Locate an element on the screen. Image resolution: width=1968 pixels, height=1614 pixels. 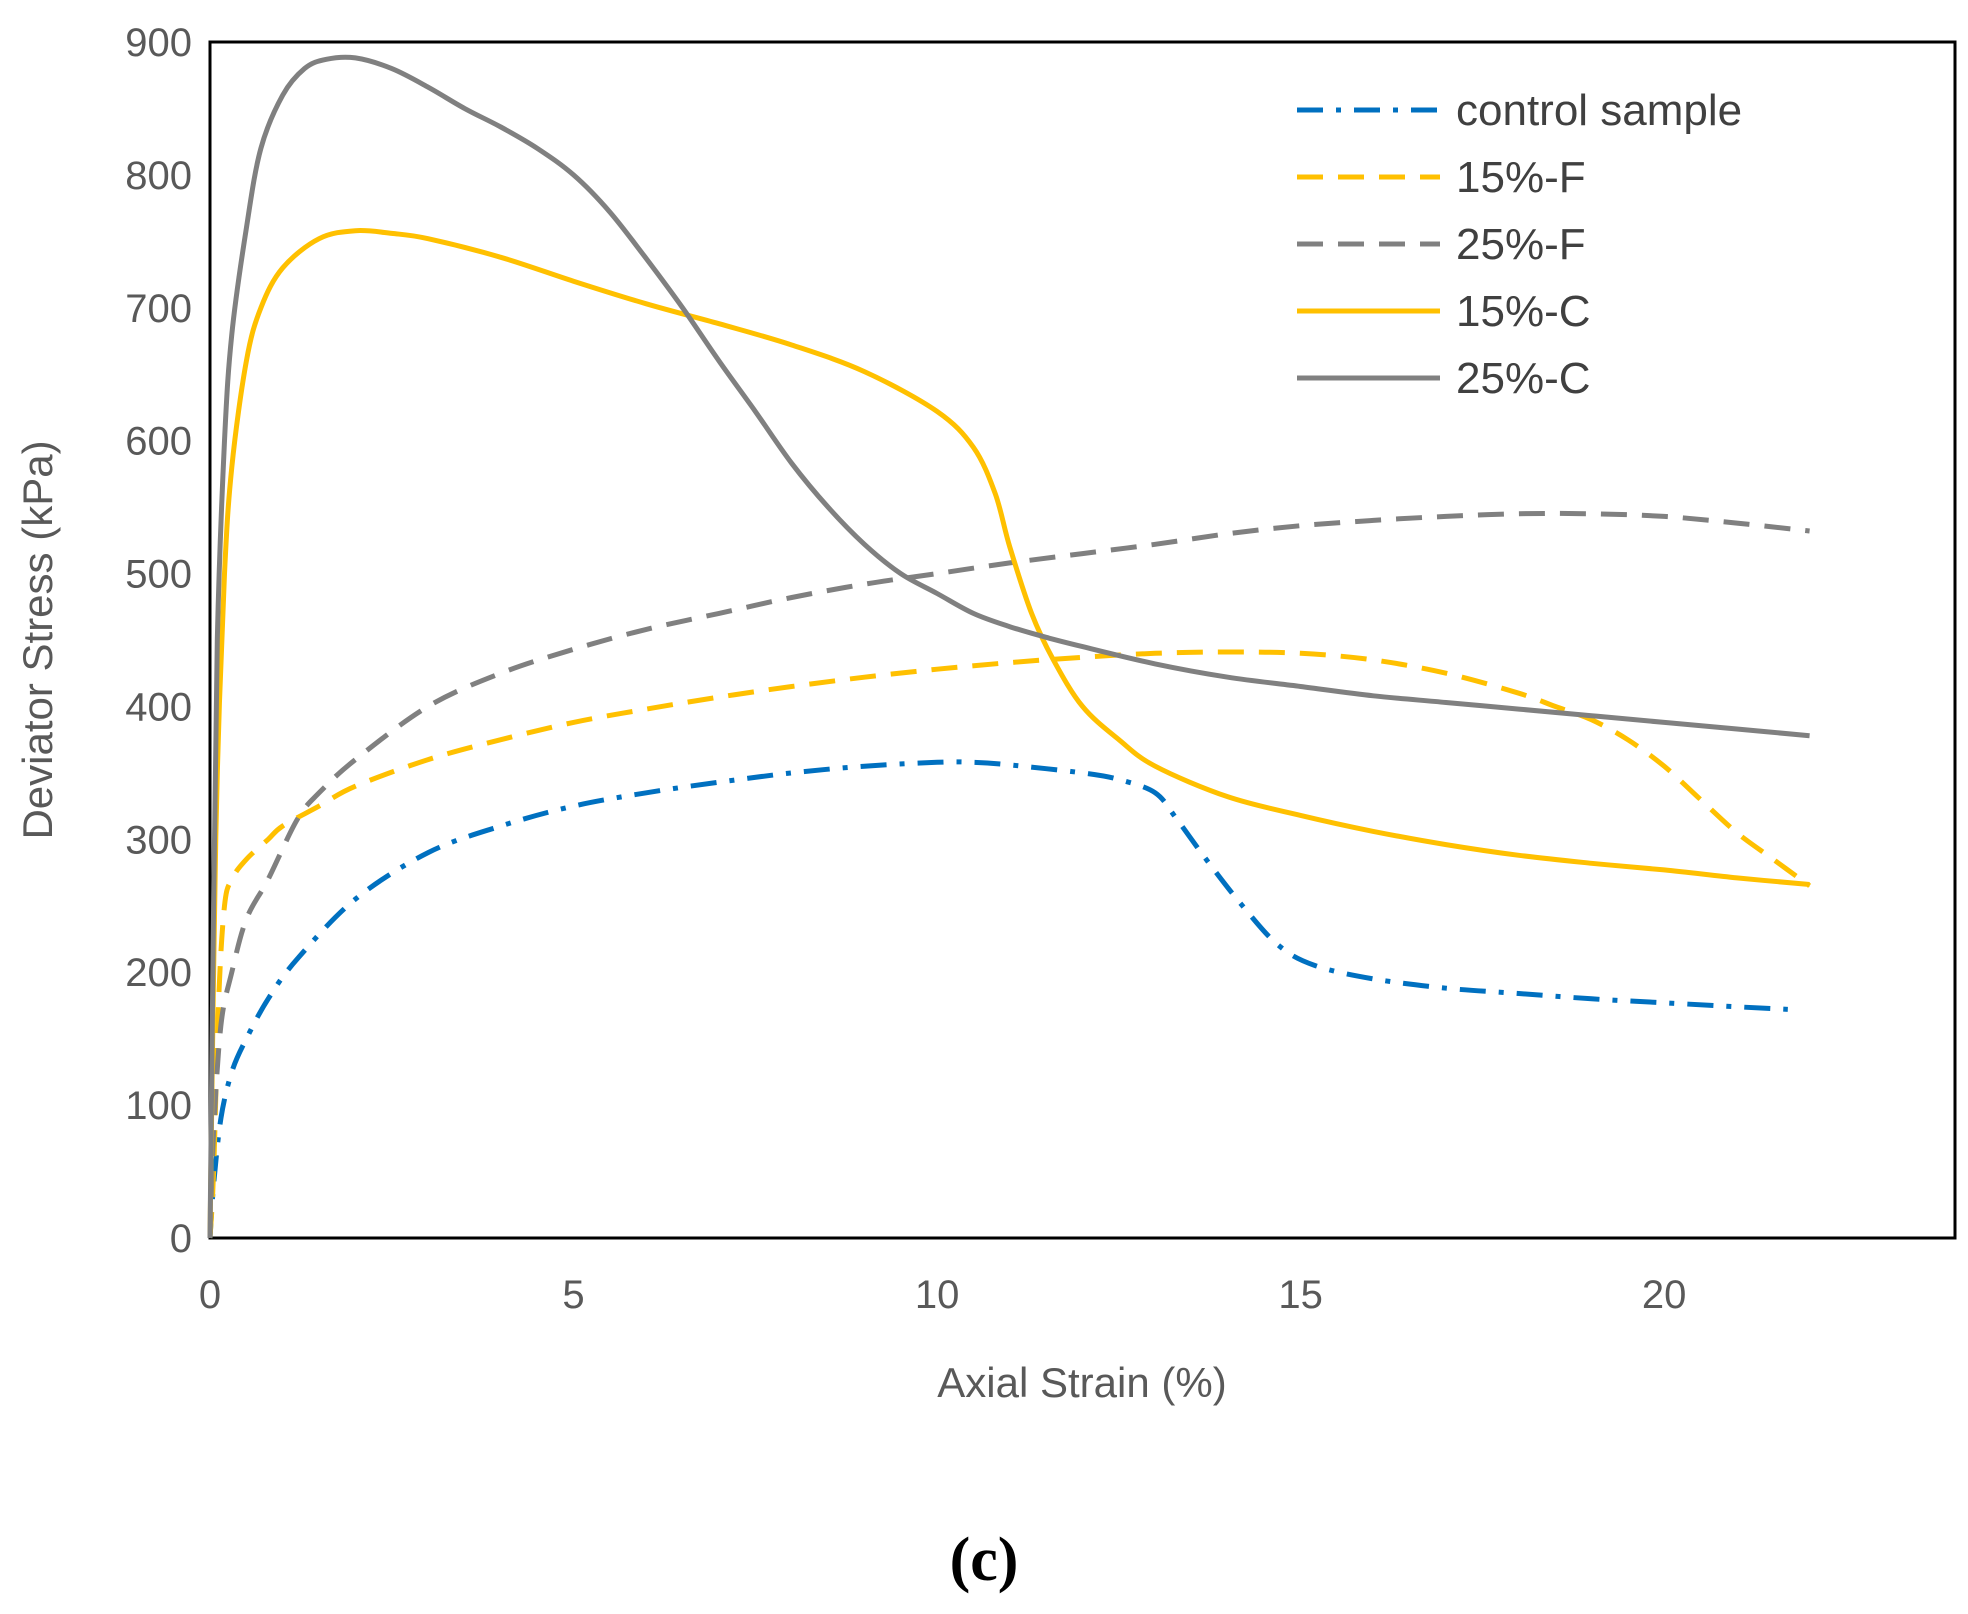
y-tick-label: 200 is located at coordinates (158, 973).